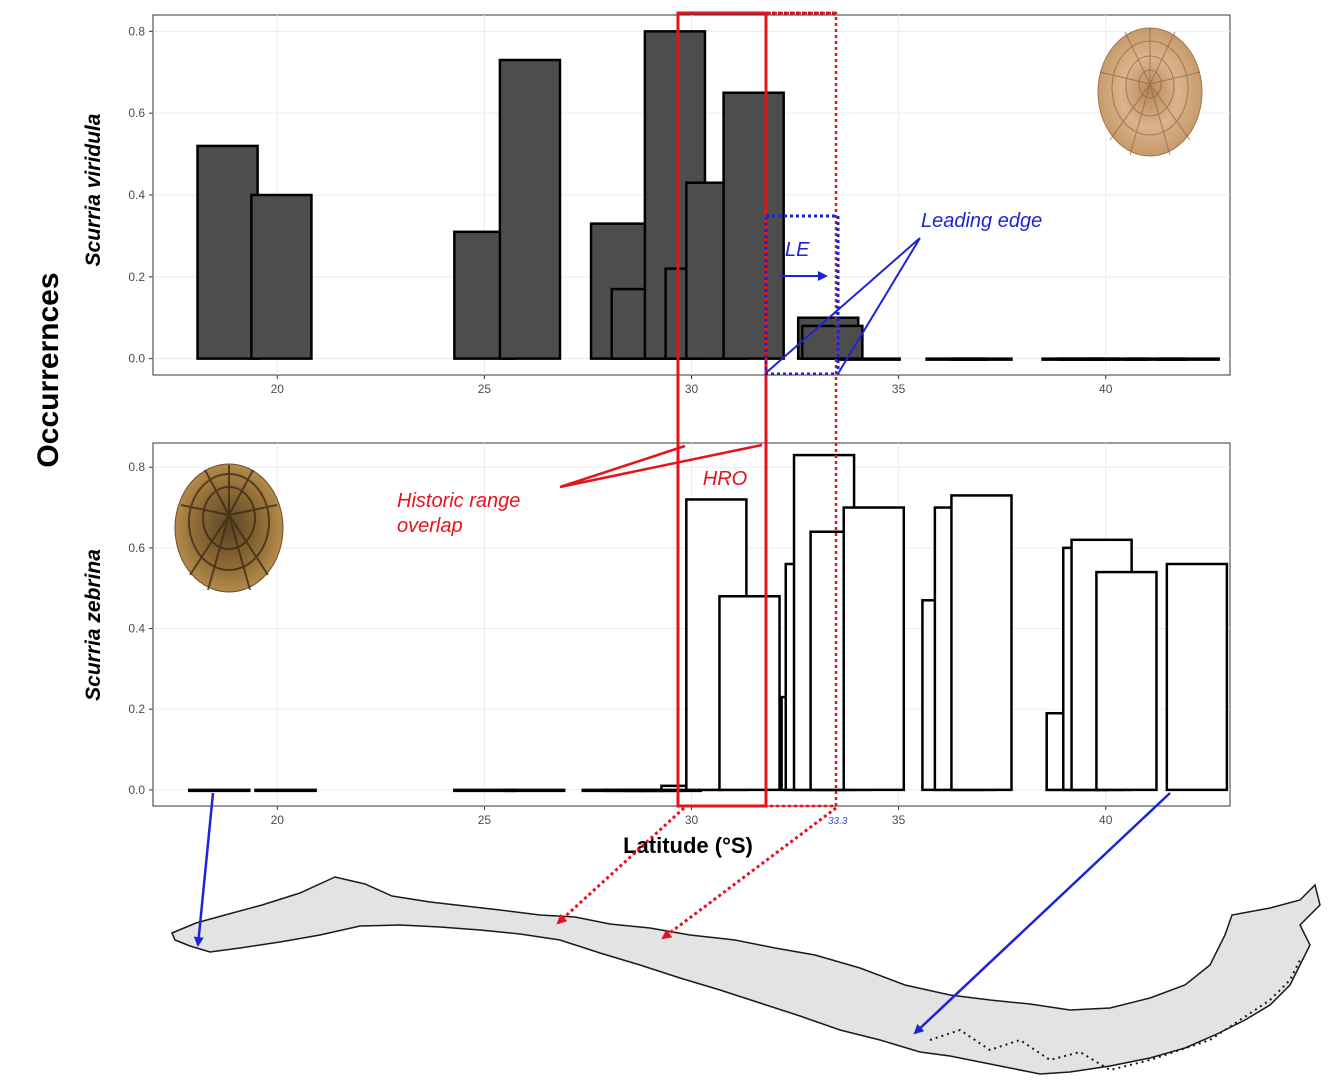 This screenshot has height=1080, width=1341. What do you see at coordinates (485, 389) in the screenshot?
I see `top-x-tick-label: 25` at bounding box center [485, 389].